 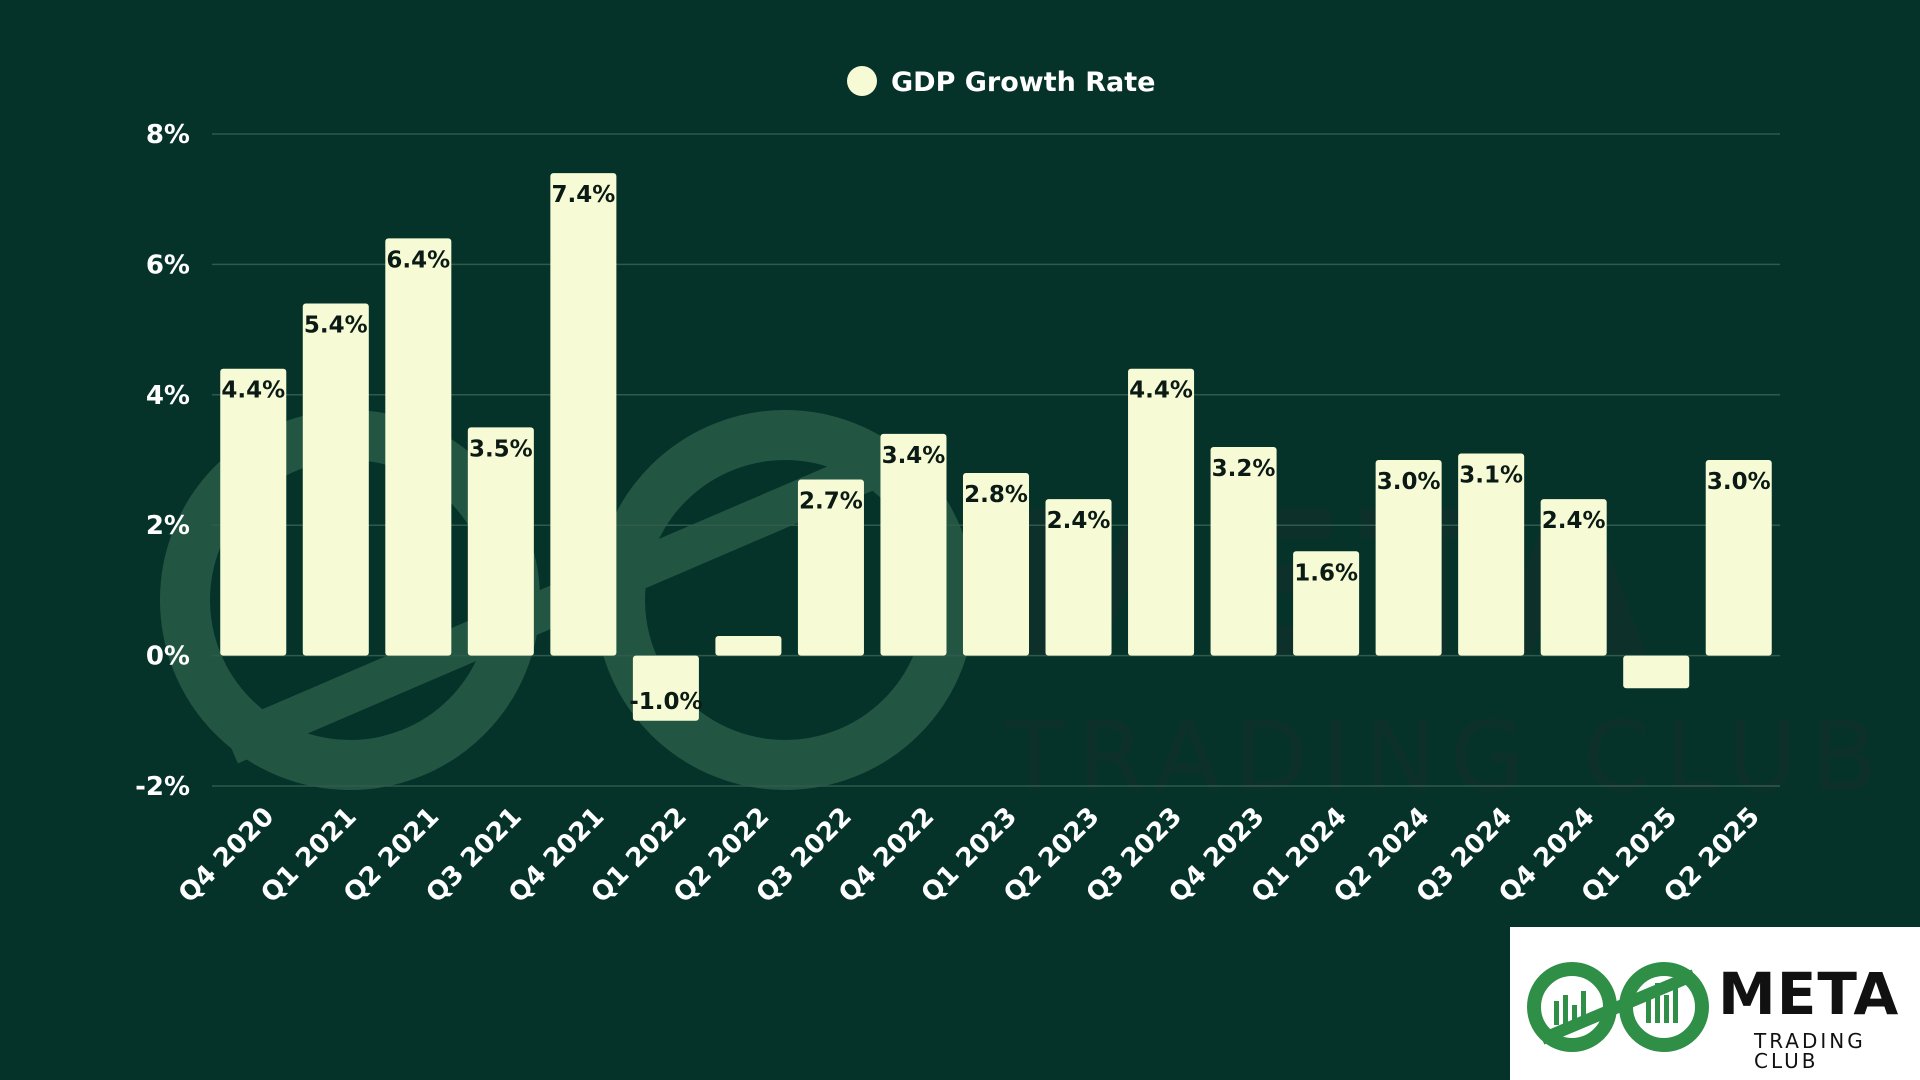 What do you see at coordinates (1715, 1003) in the screenshot?
I see `brand-logo: META TRADING CLUB` at bounding box center [1715, 1003].